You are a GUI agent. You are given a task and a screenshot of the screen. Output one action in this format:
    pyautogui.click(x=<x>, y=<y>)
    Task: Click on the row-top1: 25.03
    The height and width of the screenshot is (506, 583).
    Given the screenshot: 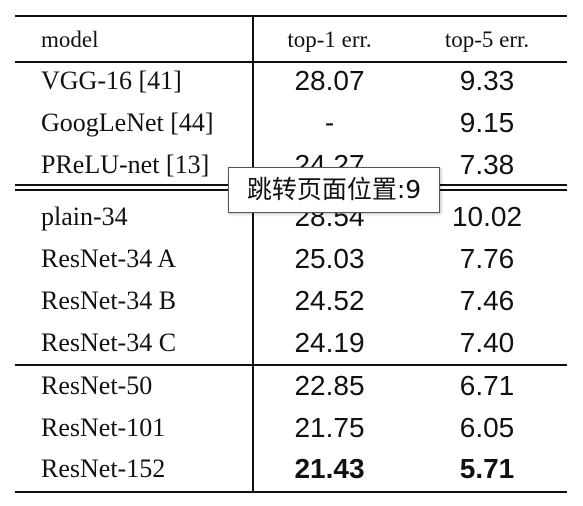 What is the action you would take?
    pyautogui.click(x=329, y=258)
    